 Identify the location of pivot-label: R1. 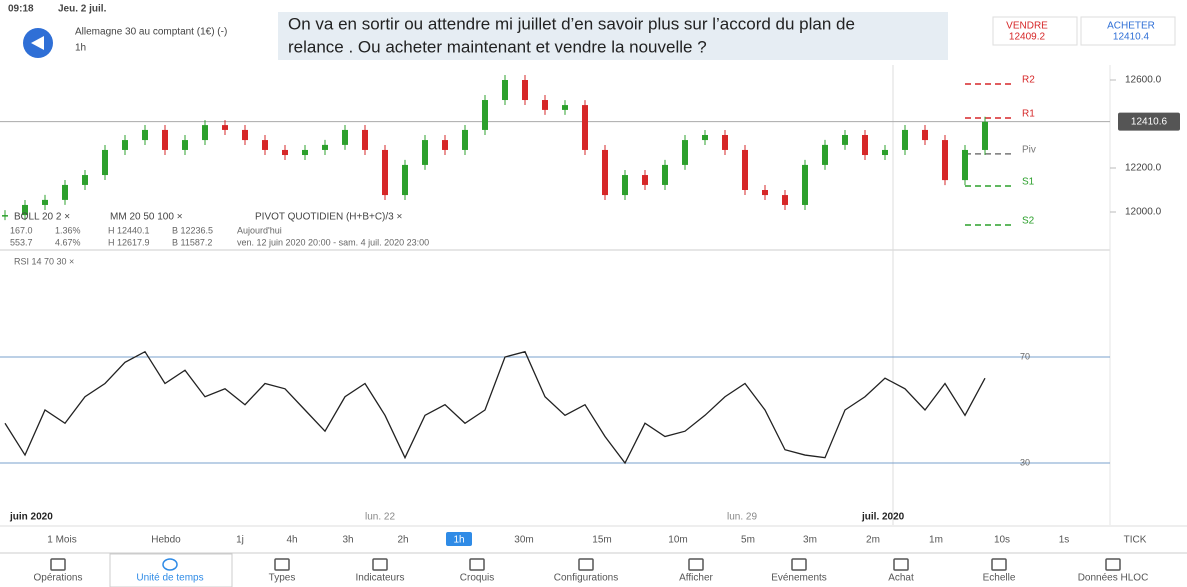
(1028, 114).